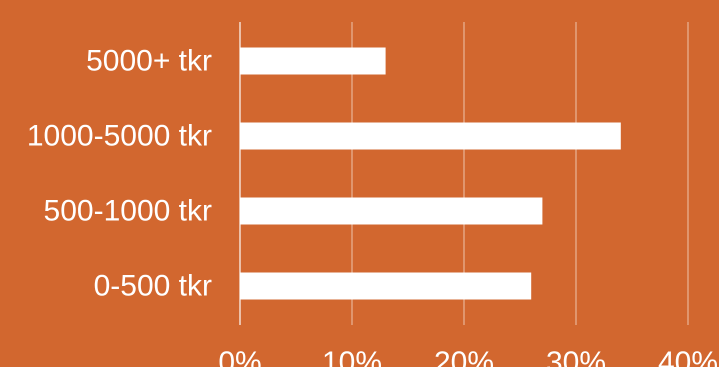  What do you see at coordinates (119, 136) in the screenshot?
I see `category-label: 1000-5000 tkr` at bounding box center [119, 136].